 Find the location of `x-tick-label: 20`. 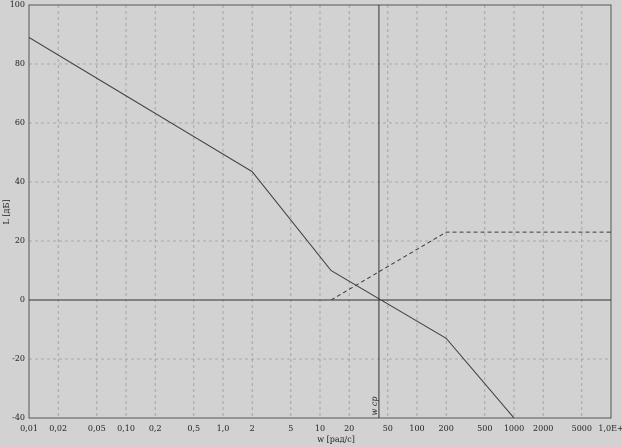

x-tick-label: 20 is located at coordinates (349, 428).